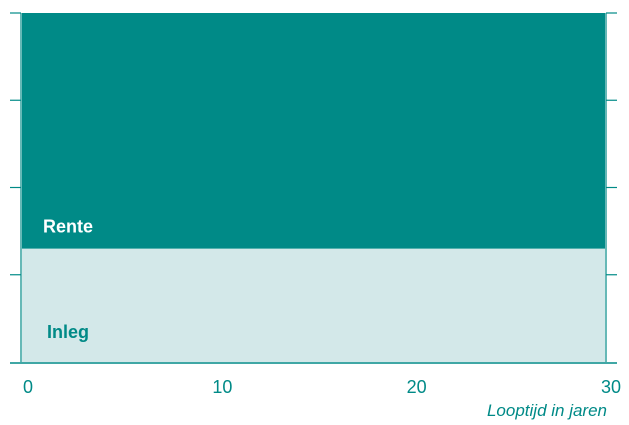  What do you see at coordinates (68, 227) in the screenshot?
I see `series-label-rente: Rente` at bounding box center [68, 227].